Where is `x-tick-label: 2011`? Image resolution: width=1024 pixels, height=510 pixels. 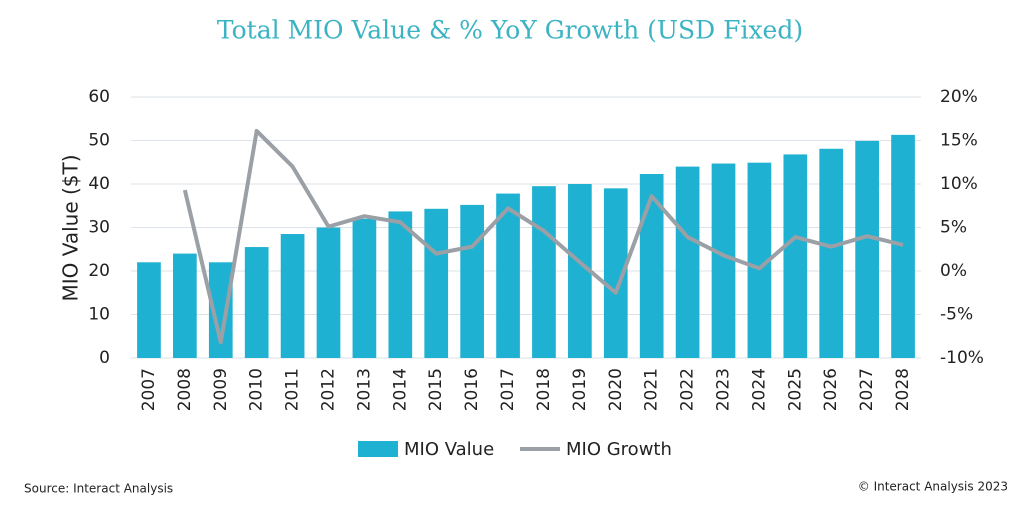 x-tick-label: 2011 is located at coordinates (293, 389).